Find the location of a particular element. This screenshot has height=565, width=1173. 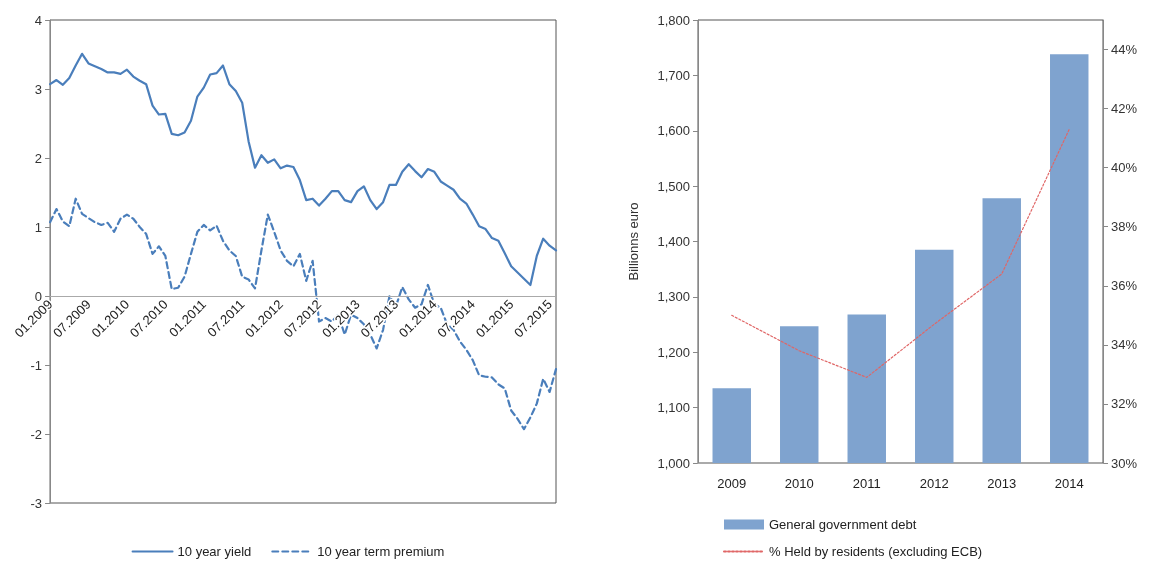

x-tick-label: 2010 is located at coordinates (799, 483).